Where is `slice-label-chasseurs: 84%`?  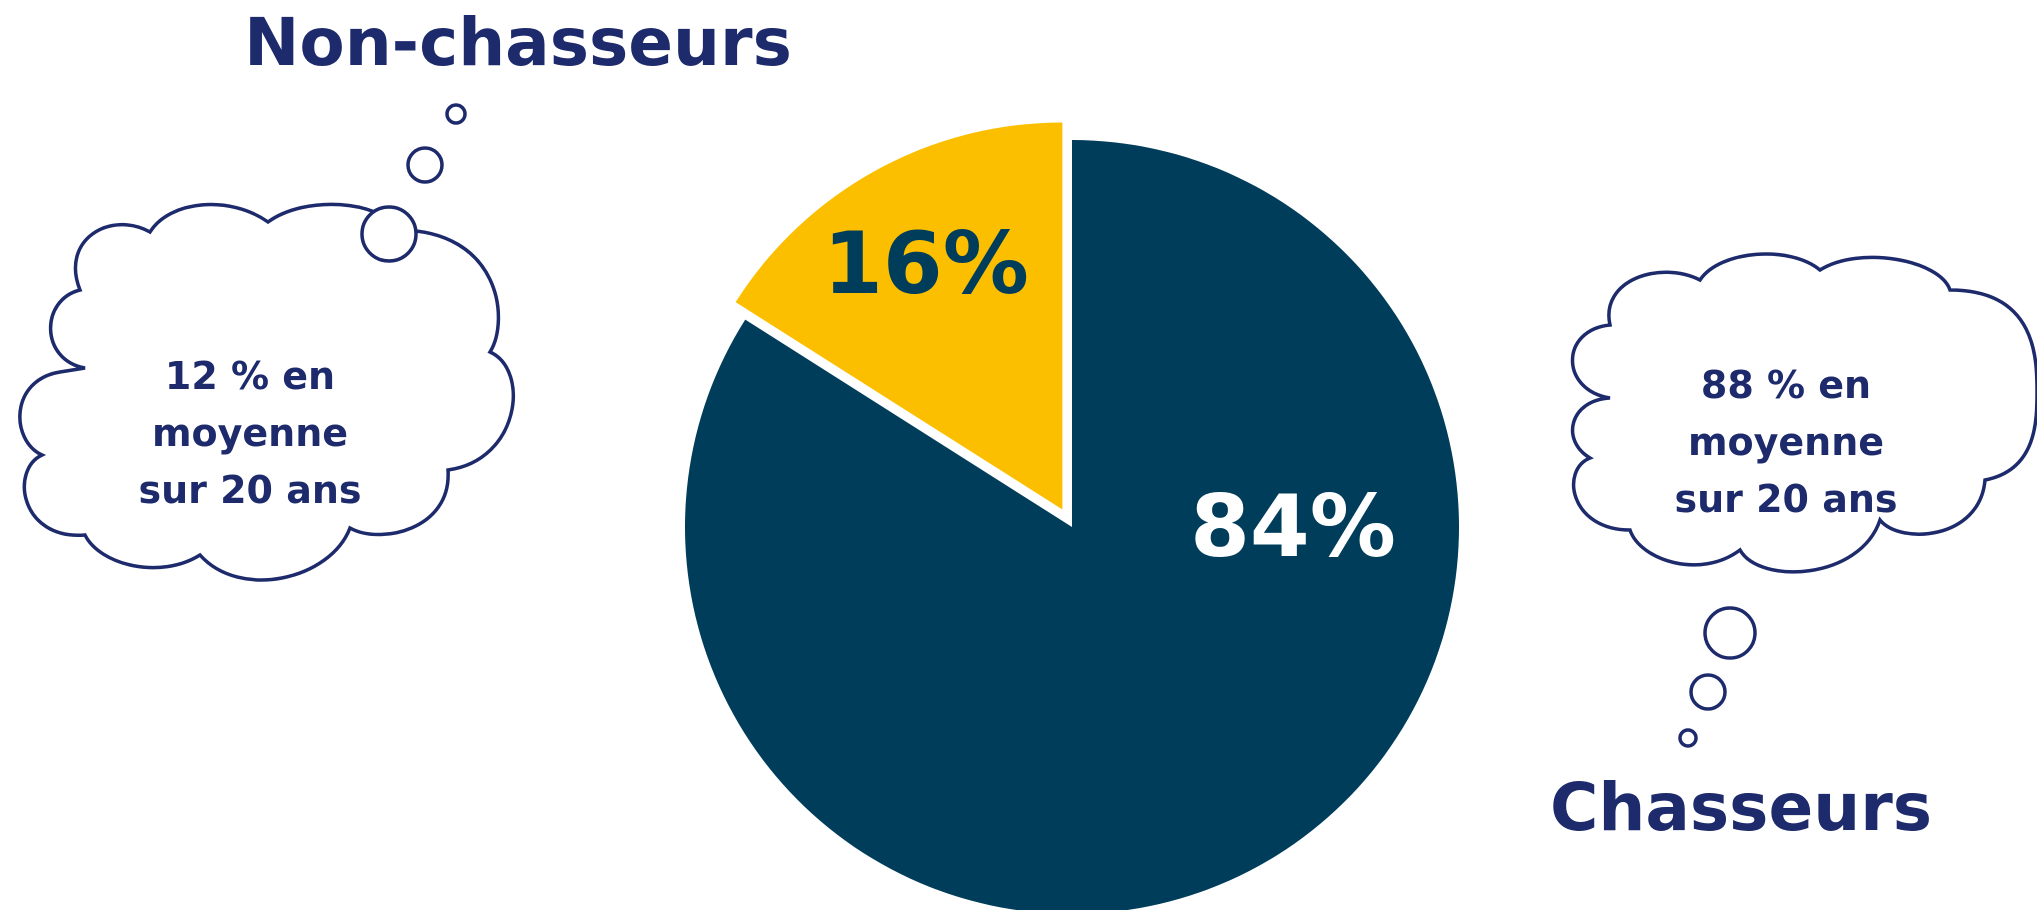
slice-label-chasseurs: 84% is located at coordinates (1293, 527).